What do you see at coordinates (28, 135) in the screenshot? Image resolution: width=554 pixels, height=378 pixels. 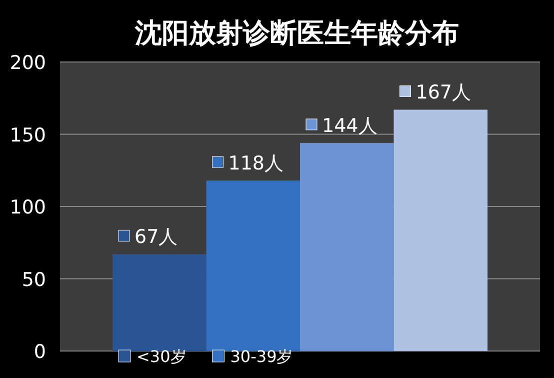 I see `y-tick-label: 150` at bounding box center [28, 135].